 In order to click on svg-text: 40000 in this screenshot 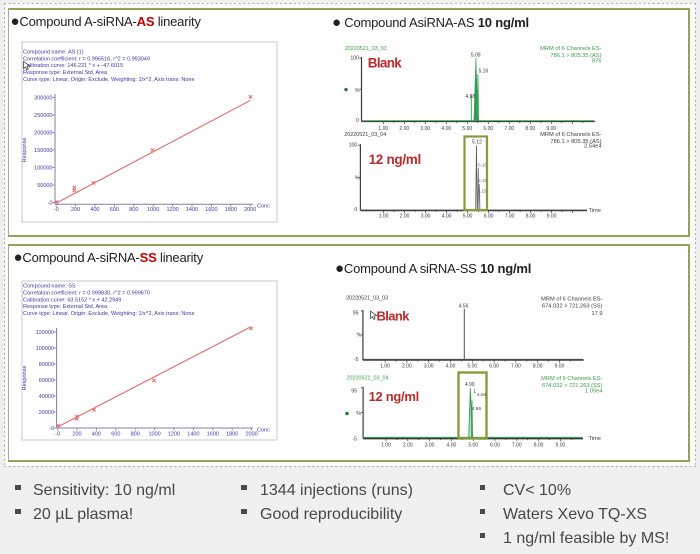, I will do `click(46, 397)`.